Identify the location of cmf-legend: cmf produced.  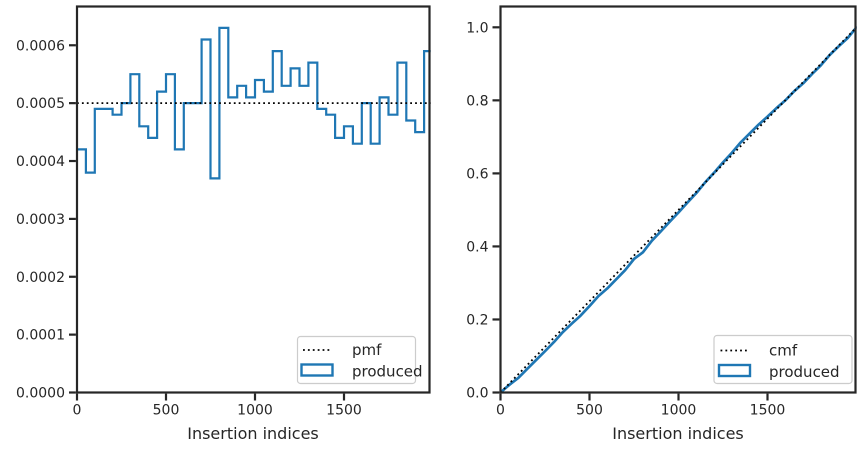
(783, 359).